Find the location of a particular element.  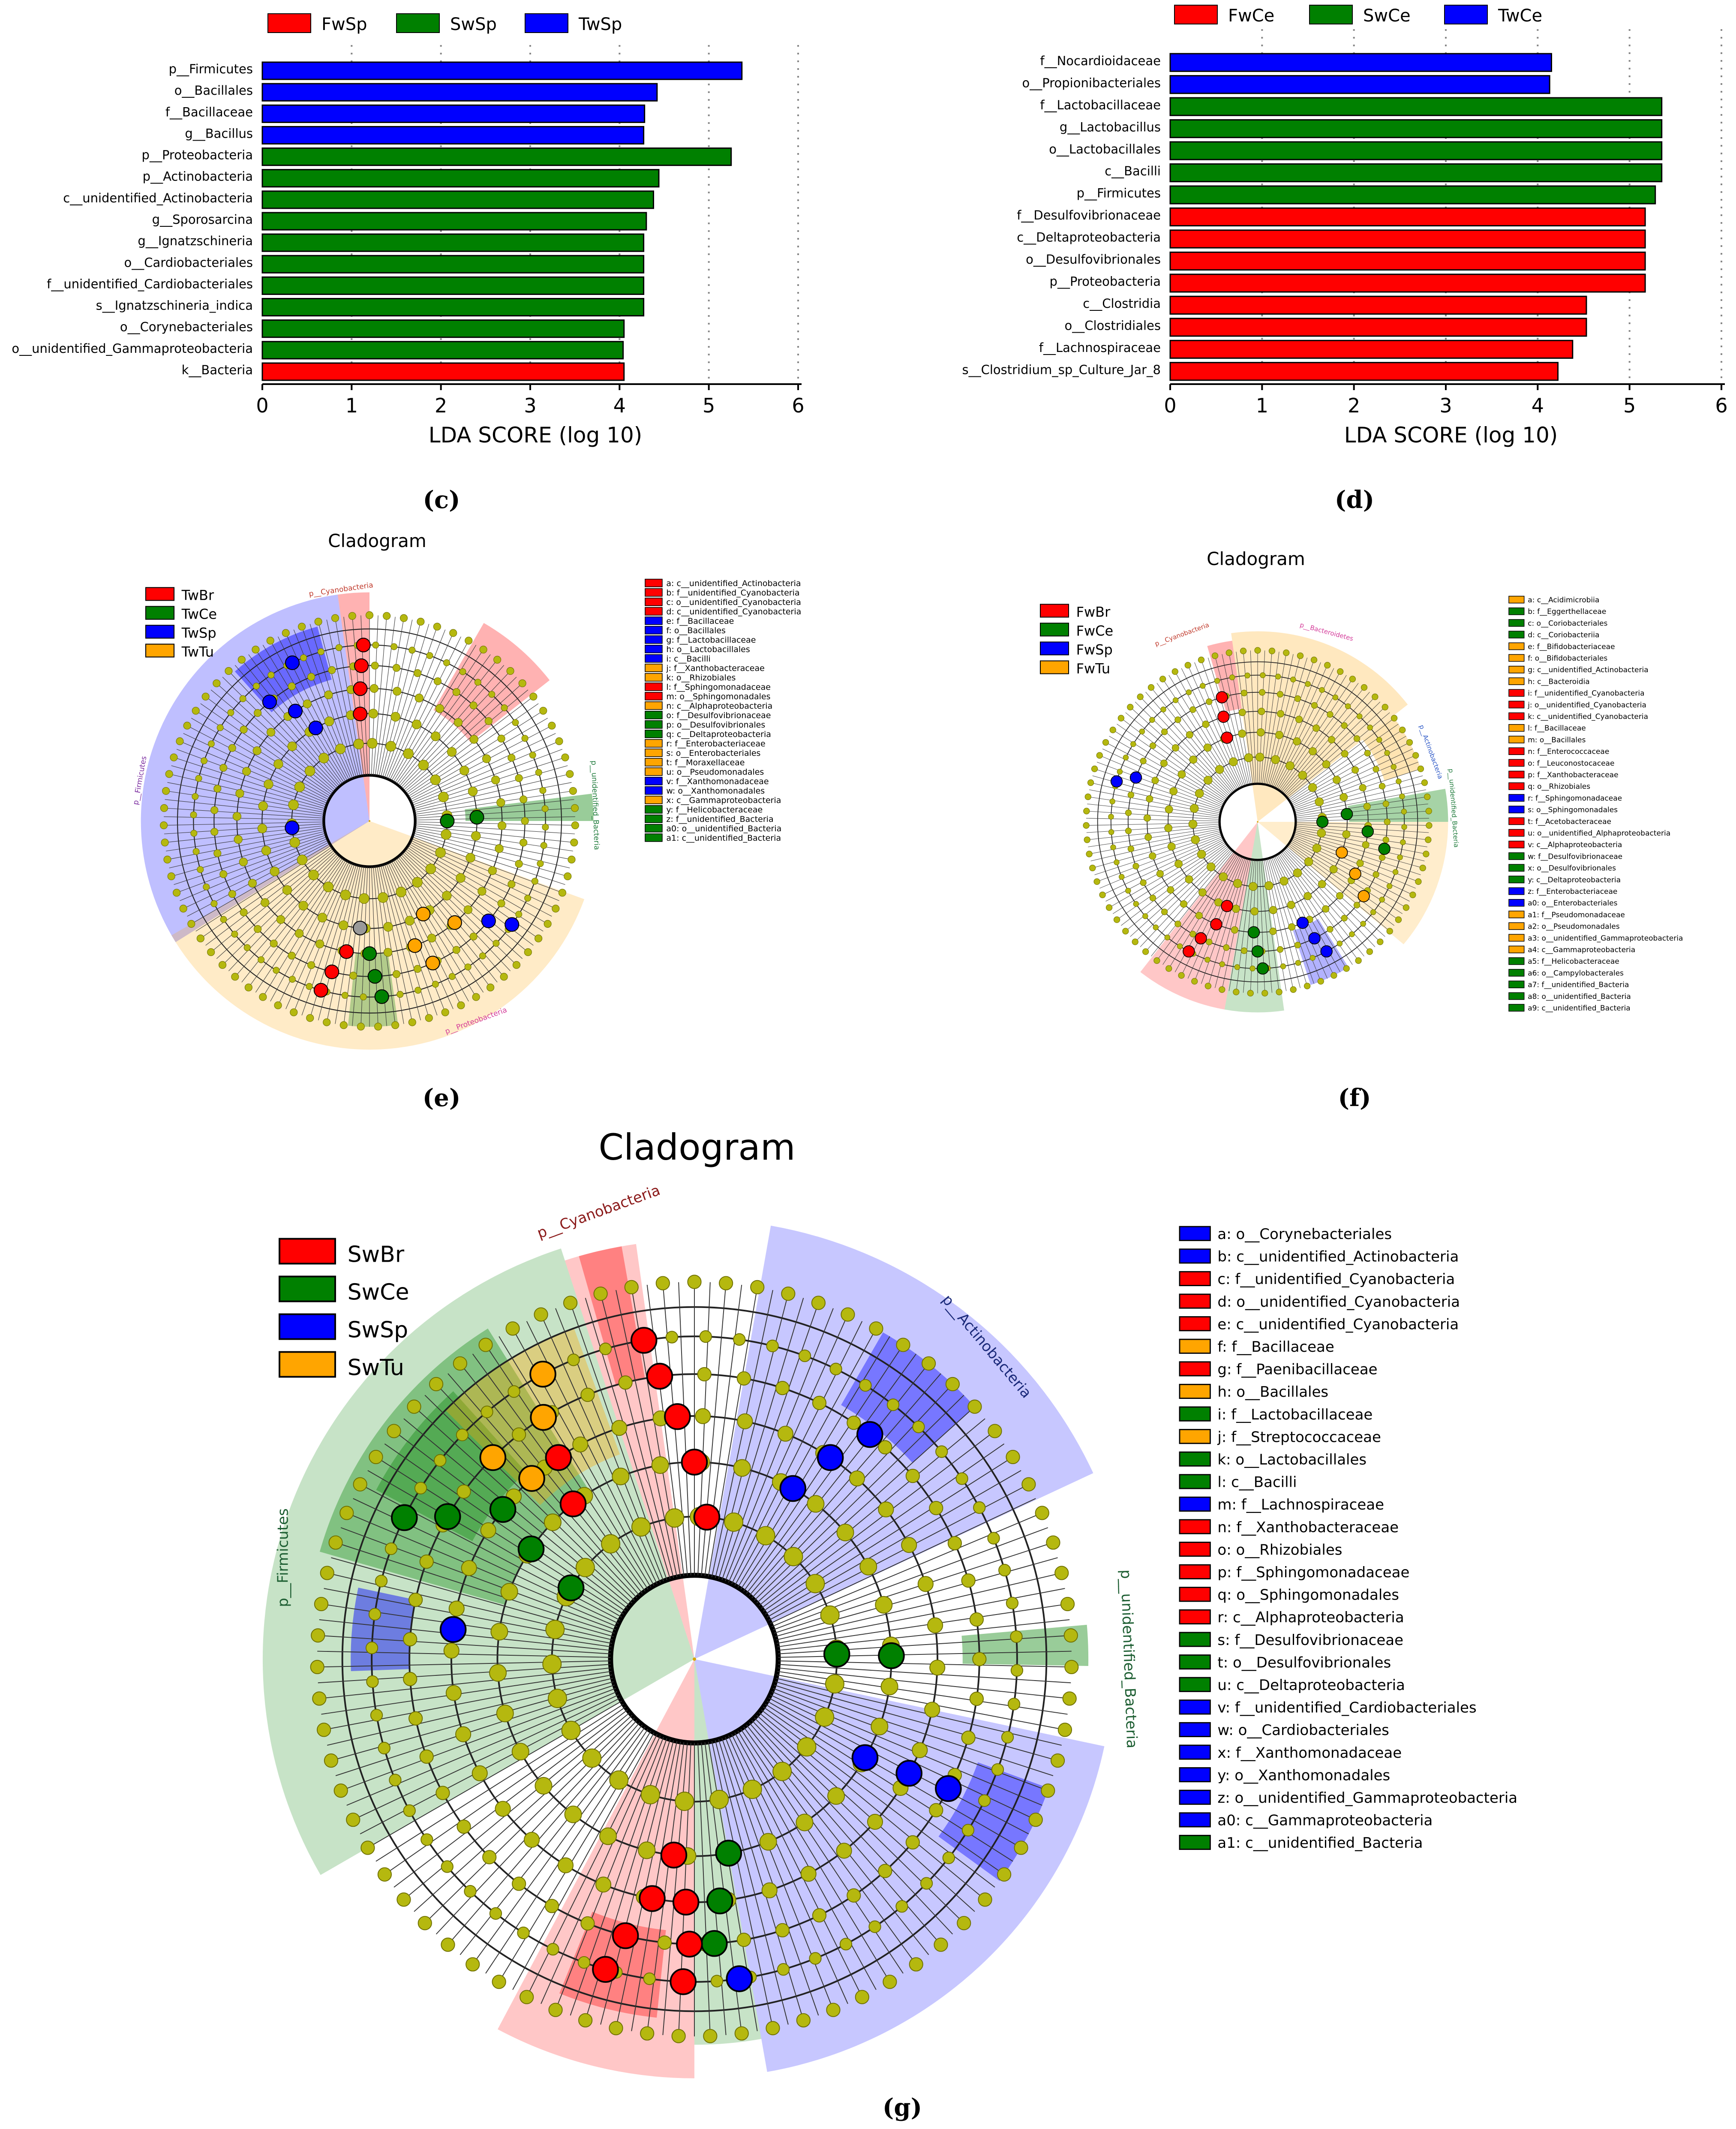

bar-o__Propionibacteriales is located at coordinates (1359, 84).